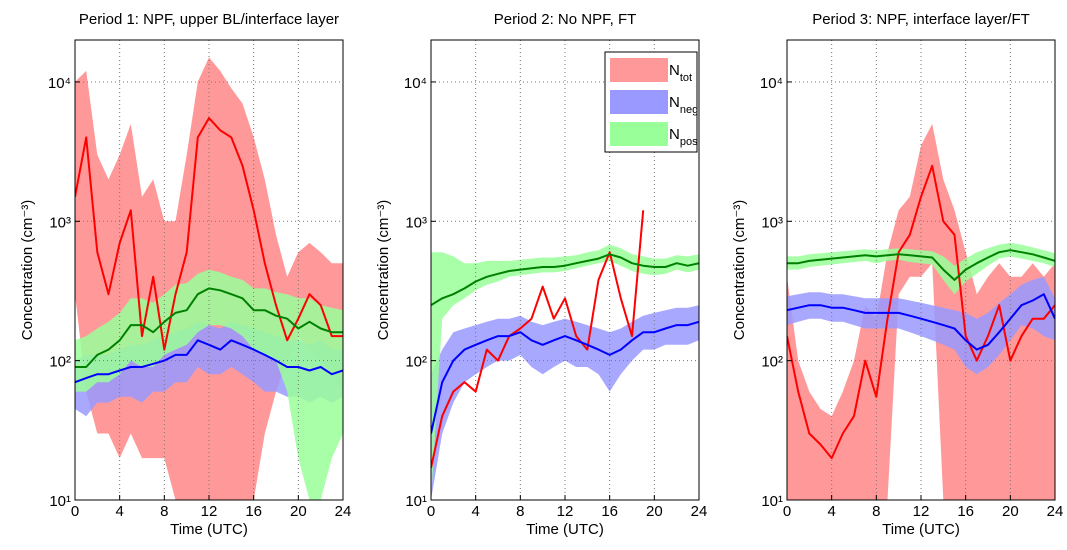  I want to click on chart-title: Period 2: No NPF, FT, so click(565, 19).